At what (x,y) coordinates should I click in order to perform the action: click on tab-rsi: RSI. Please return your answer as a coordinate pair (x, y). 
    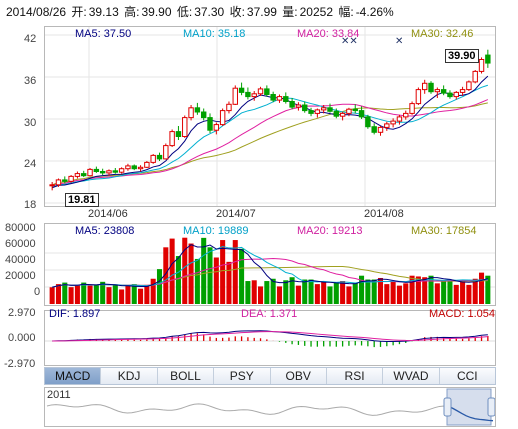
    Looking at the image, I should click on (355, 376).